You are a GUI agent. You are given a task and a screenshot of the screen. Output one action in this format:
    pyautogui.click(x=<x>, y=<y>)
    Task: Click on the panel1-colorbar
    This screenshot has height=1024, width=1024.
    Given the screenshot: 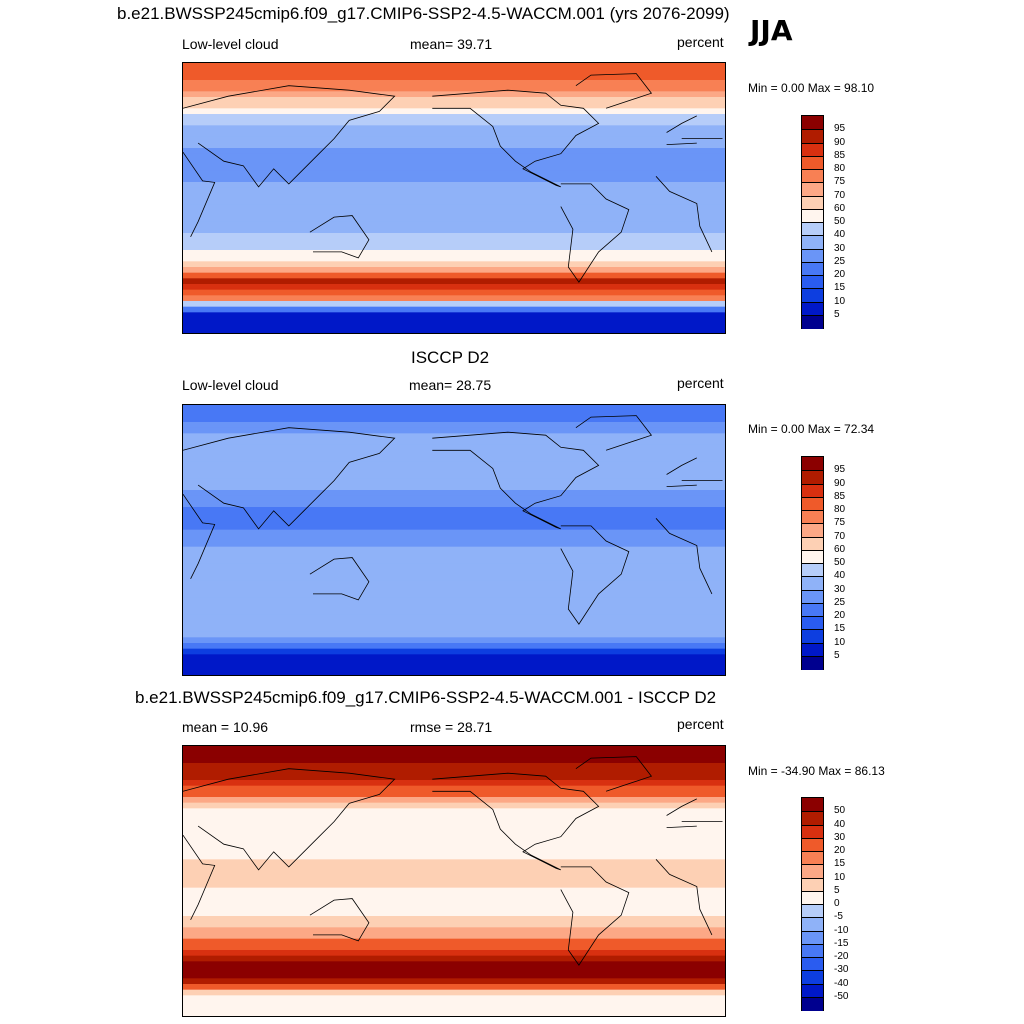 What is the action you would take?
    pyautogui.click(x=812, y=222)
    